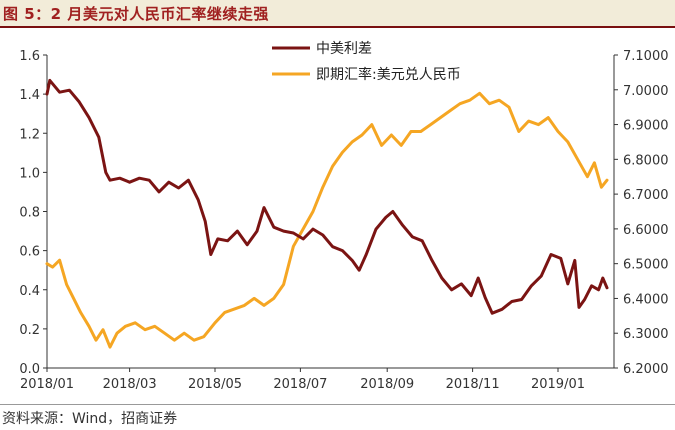 Image resolution: width=675 pixels, height=430 pixels. What do you see at coordinates (388, 74) in the screenshot?
I see `legend-label-fx: 即期汇率:美元兑人民币` at bounding box center [388, 74].